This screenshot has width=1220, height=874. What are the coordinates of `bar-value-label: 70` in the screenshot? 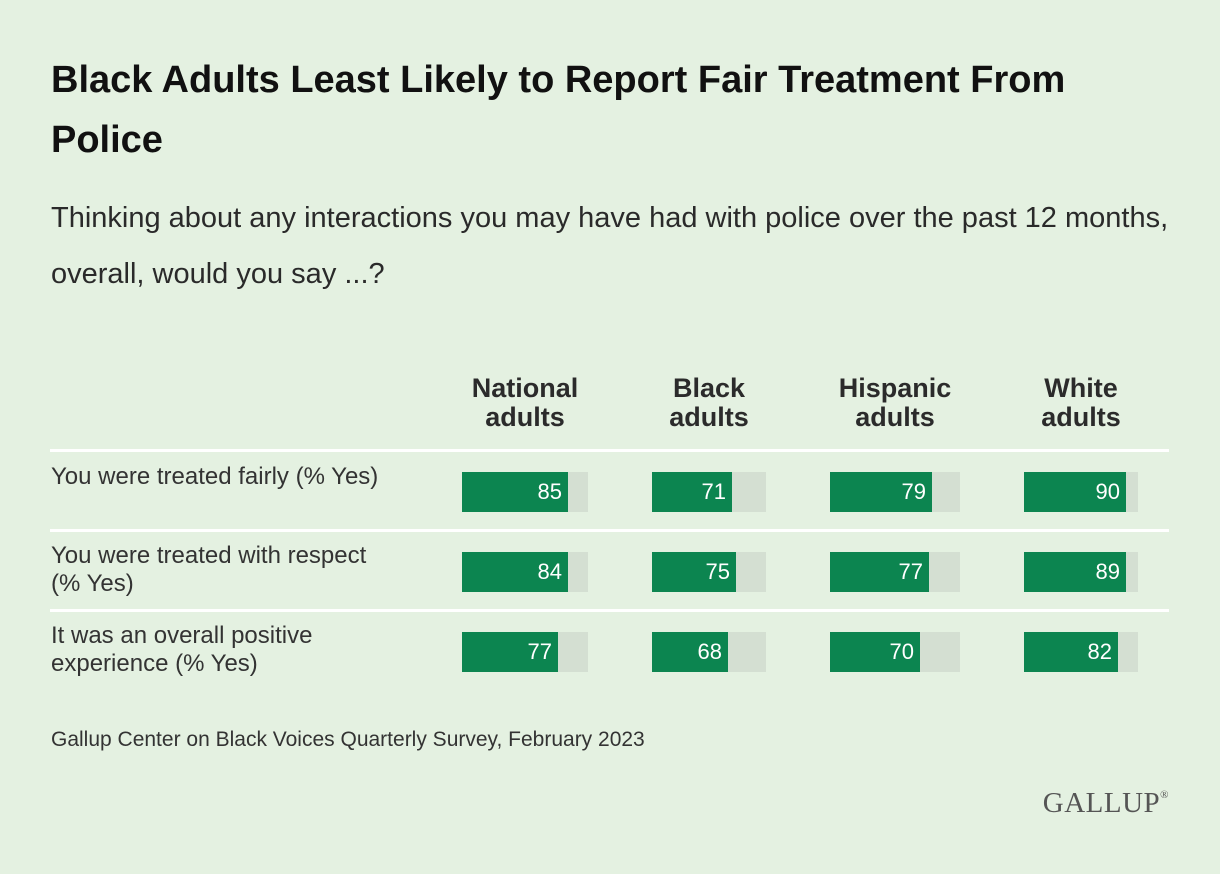 It's located at (901, 651).